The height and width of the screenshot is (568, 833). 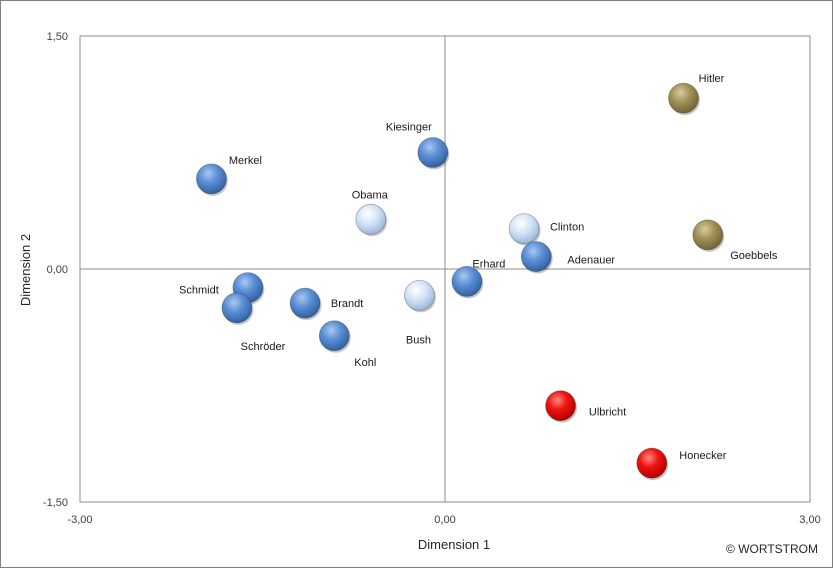 What do you see at coordinates (371, 219) in the screenshot?
I see `marker-obama` at bounding box center [371, 219].